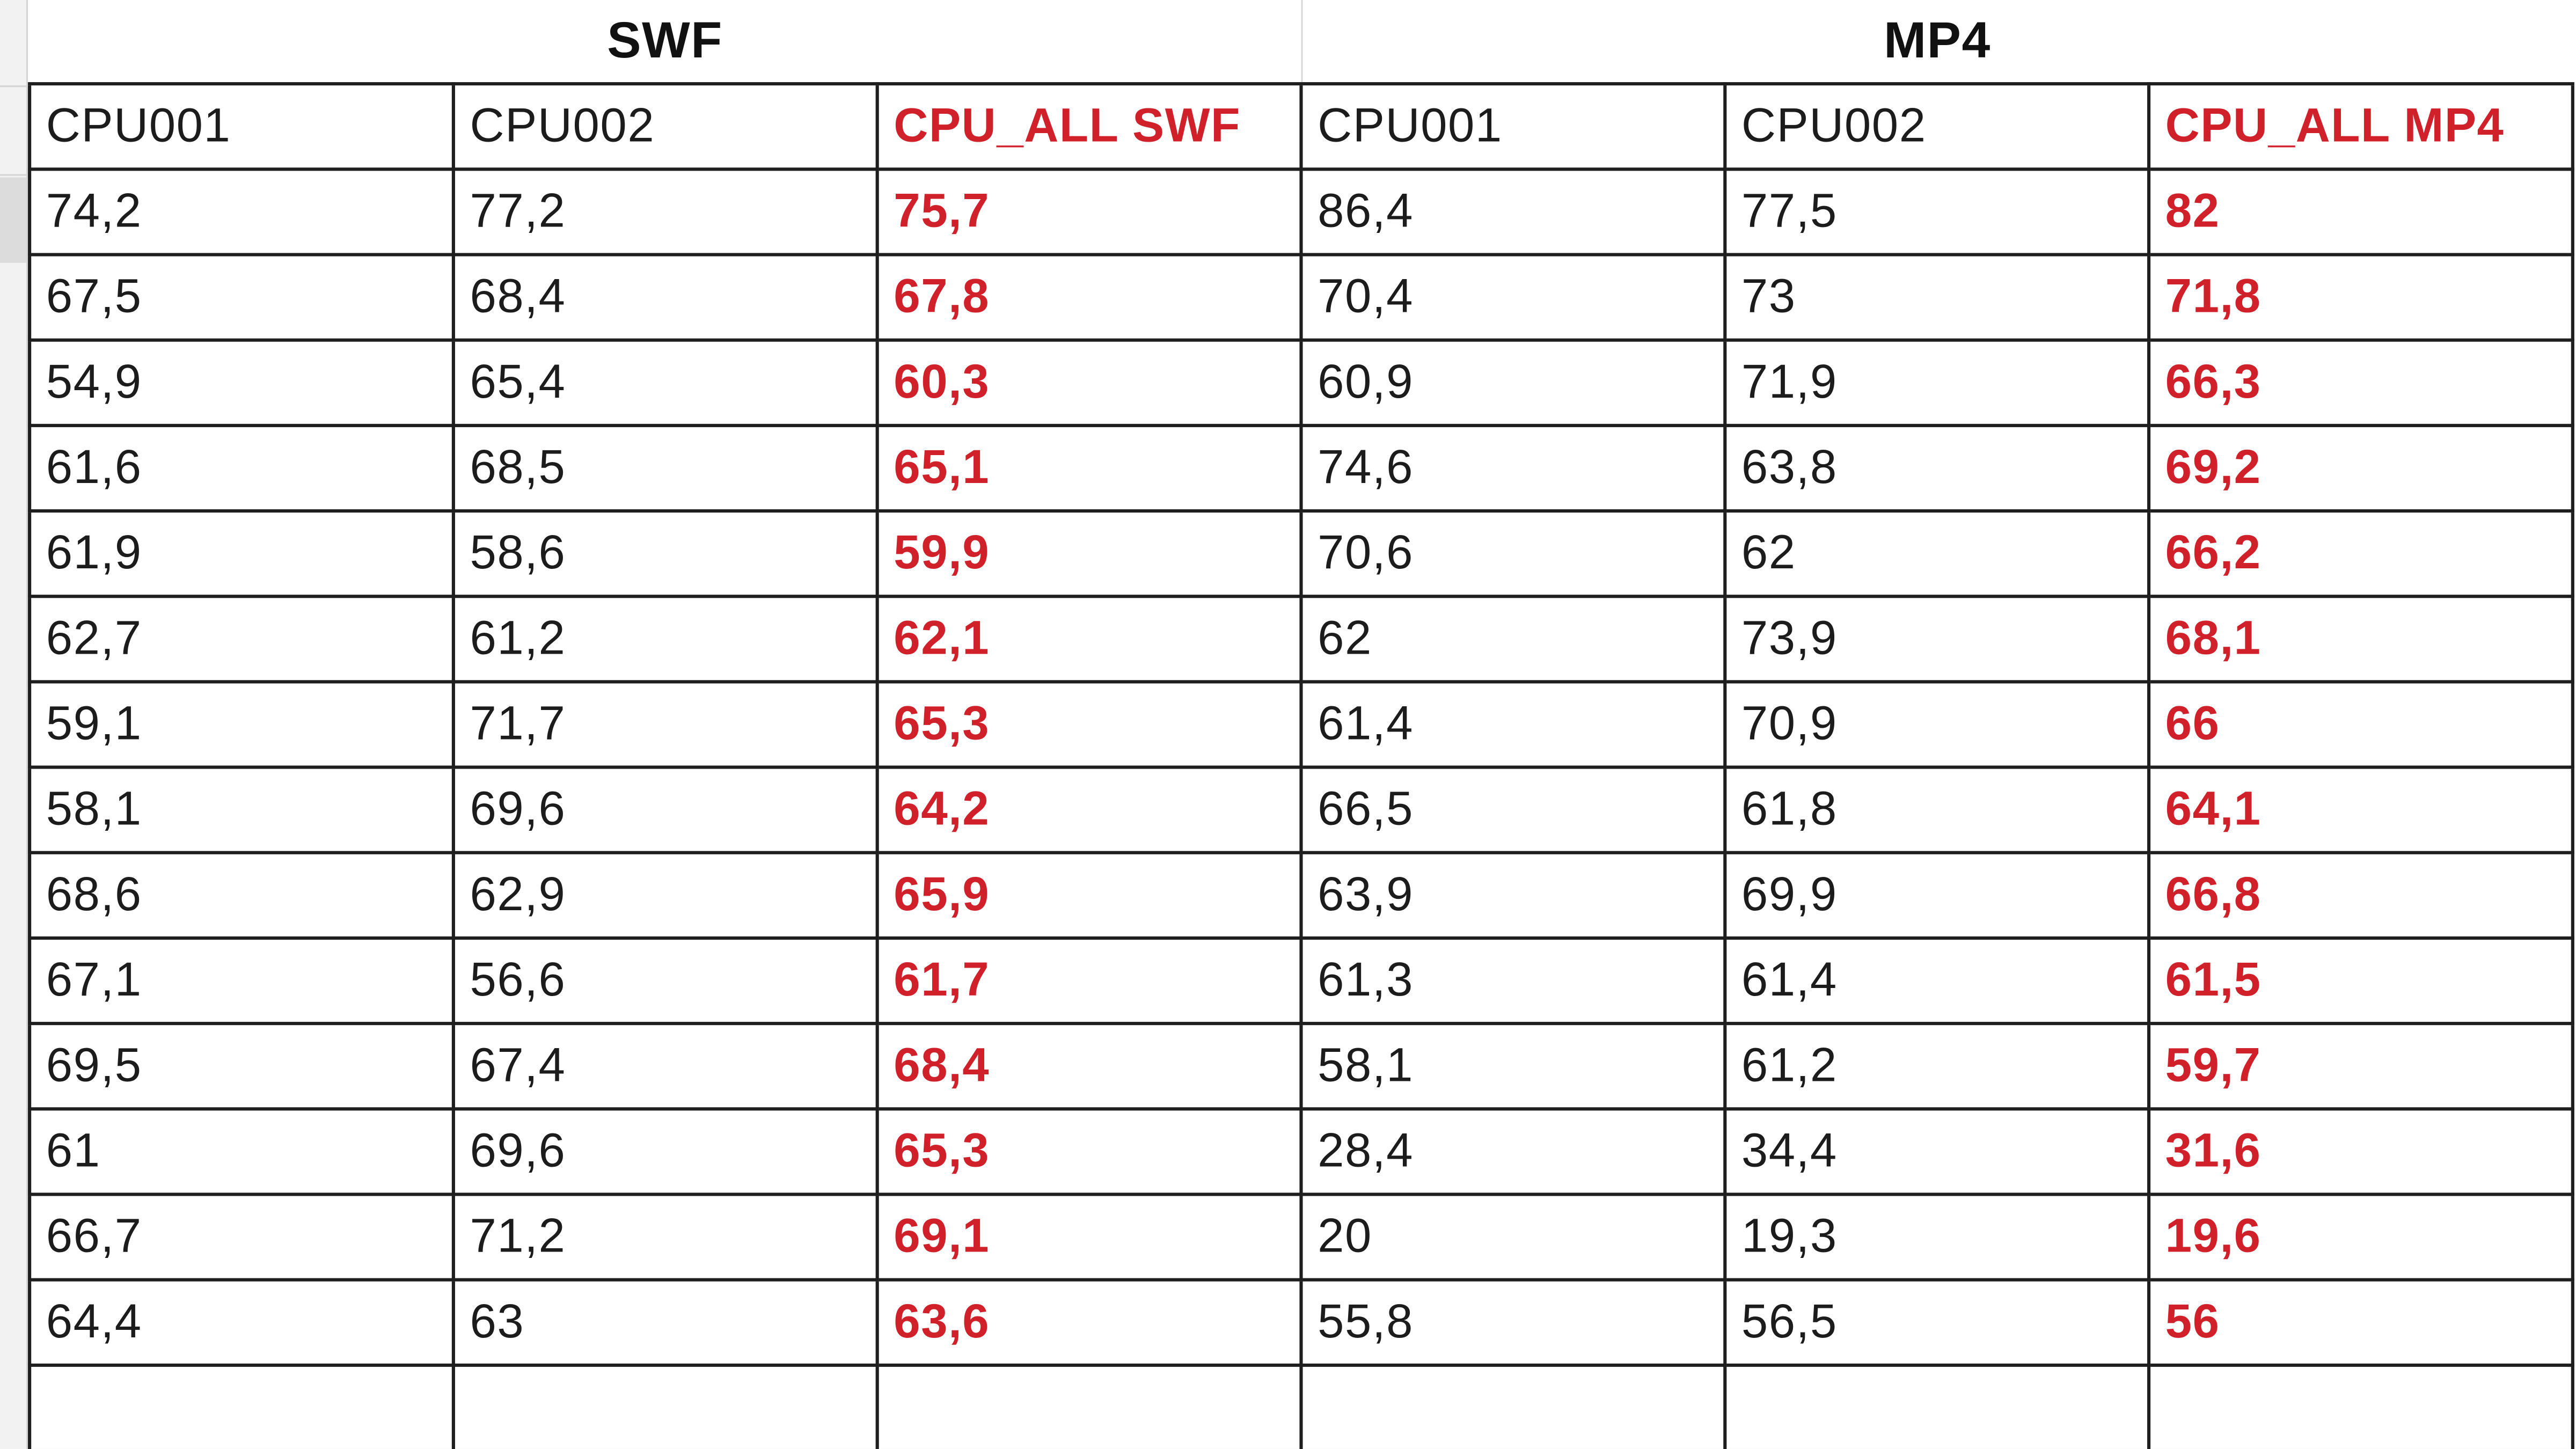 This screenshot has height=1449, width=2576. Describe the element at coordinates (2360, 1237) in the screenshot. I see `cell-cpu-all-mp4: 19,6` at that location.